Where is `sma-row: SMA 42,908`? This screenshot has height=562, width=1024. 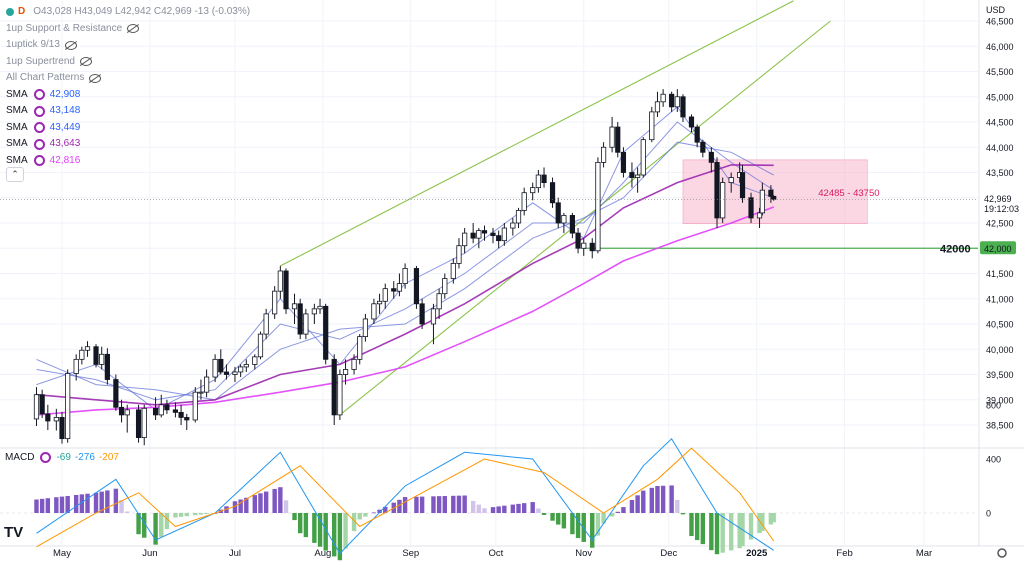 sma-row: SMA 42,908 is located at coordinates (128, 95).